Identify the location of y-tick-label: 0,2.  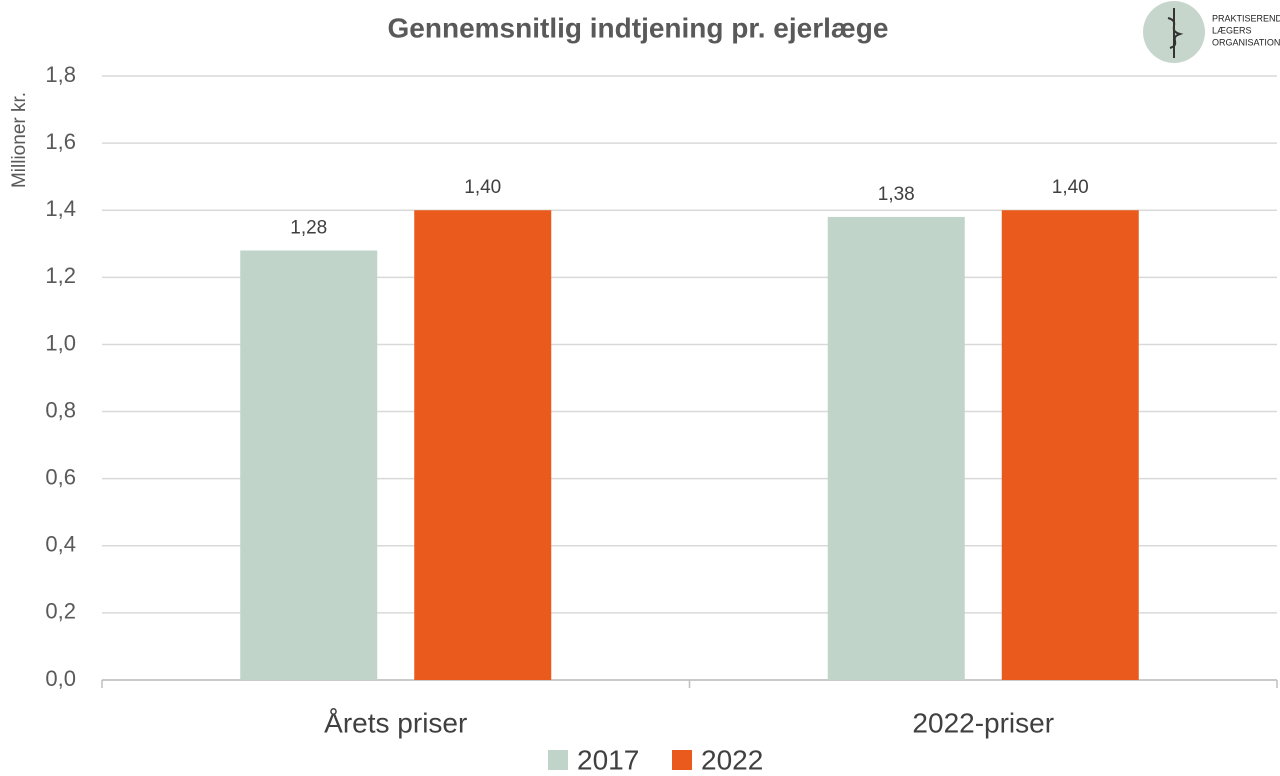
(60, 611).